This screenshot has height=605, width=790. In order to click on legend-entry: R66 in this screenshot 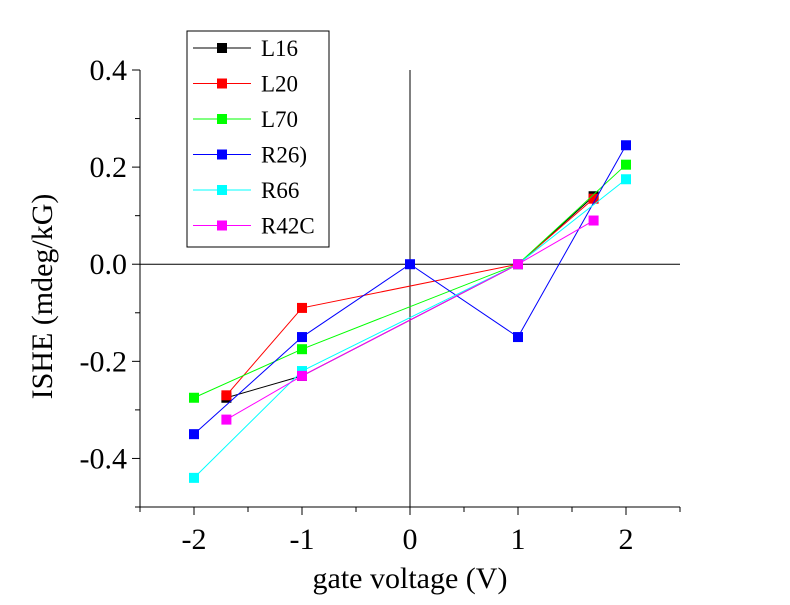, I will do `click(246, 190)`.